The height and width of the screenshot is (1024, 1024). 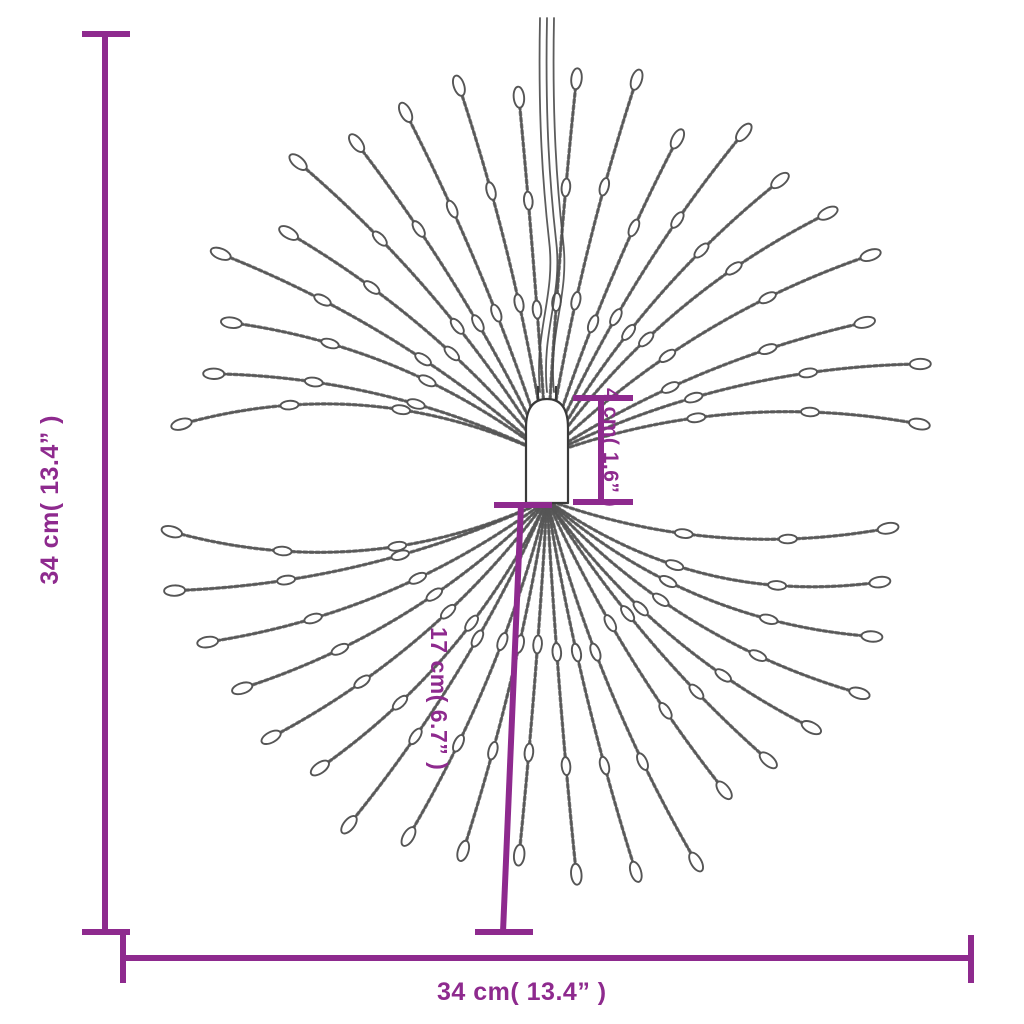 I want to click on strand-radius-dimension-line, so click(x=513, y=718).